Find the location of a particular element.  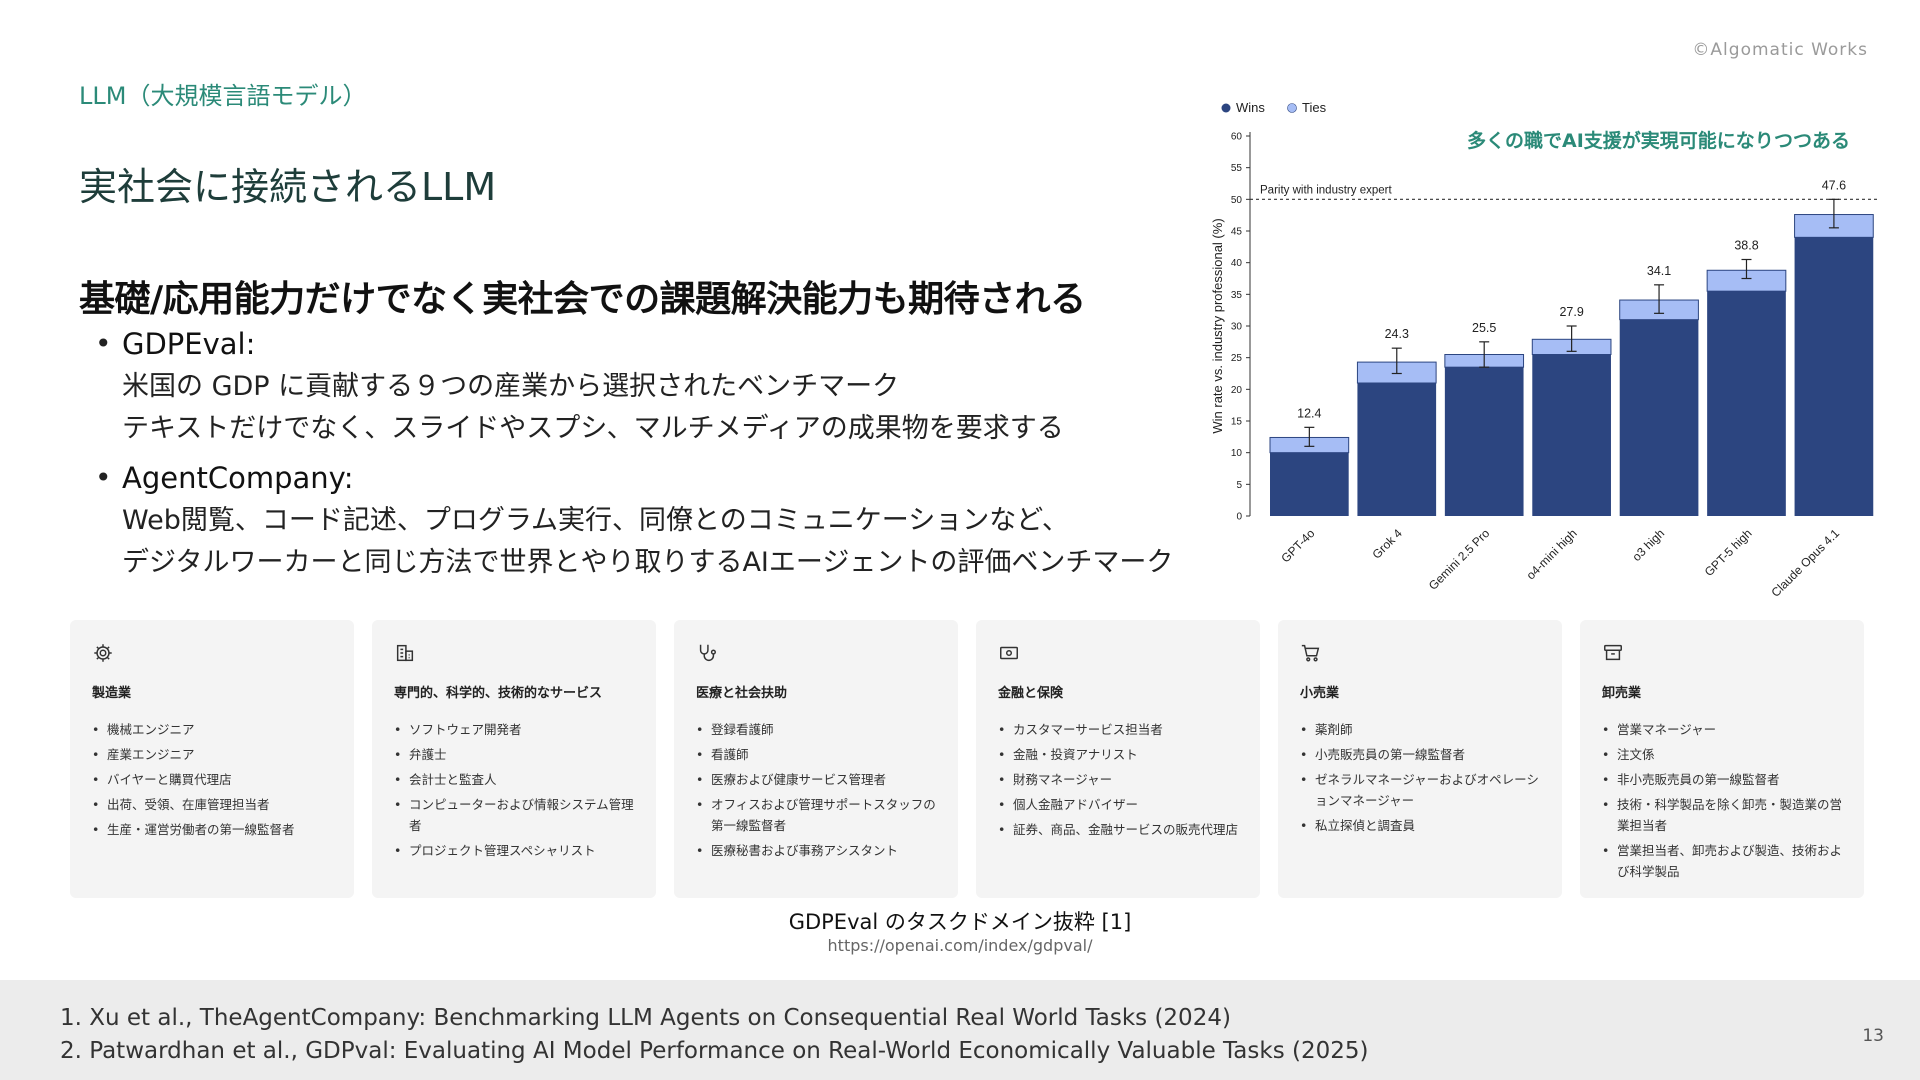

y-tick-label: 60 is located at coordinates (1237, 137).